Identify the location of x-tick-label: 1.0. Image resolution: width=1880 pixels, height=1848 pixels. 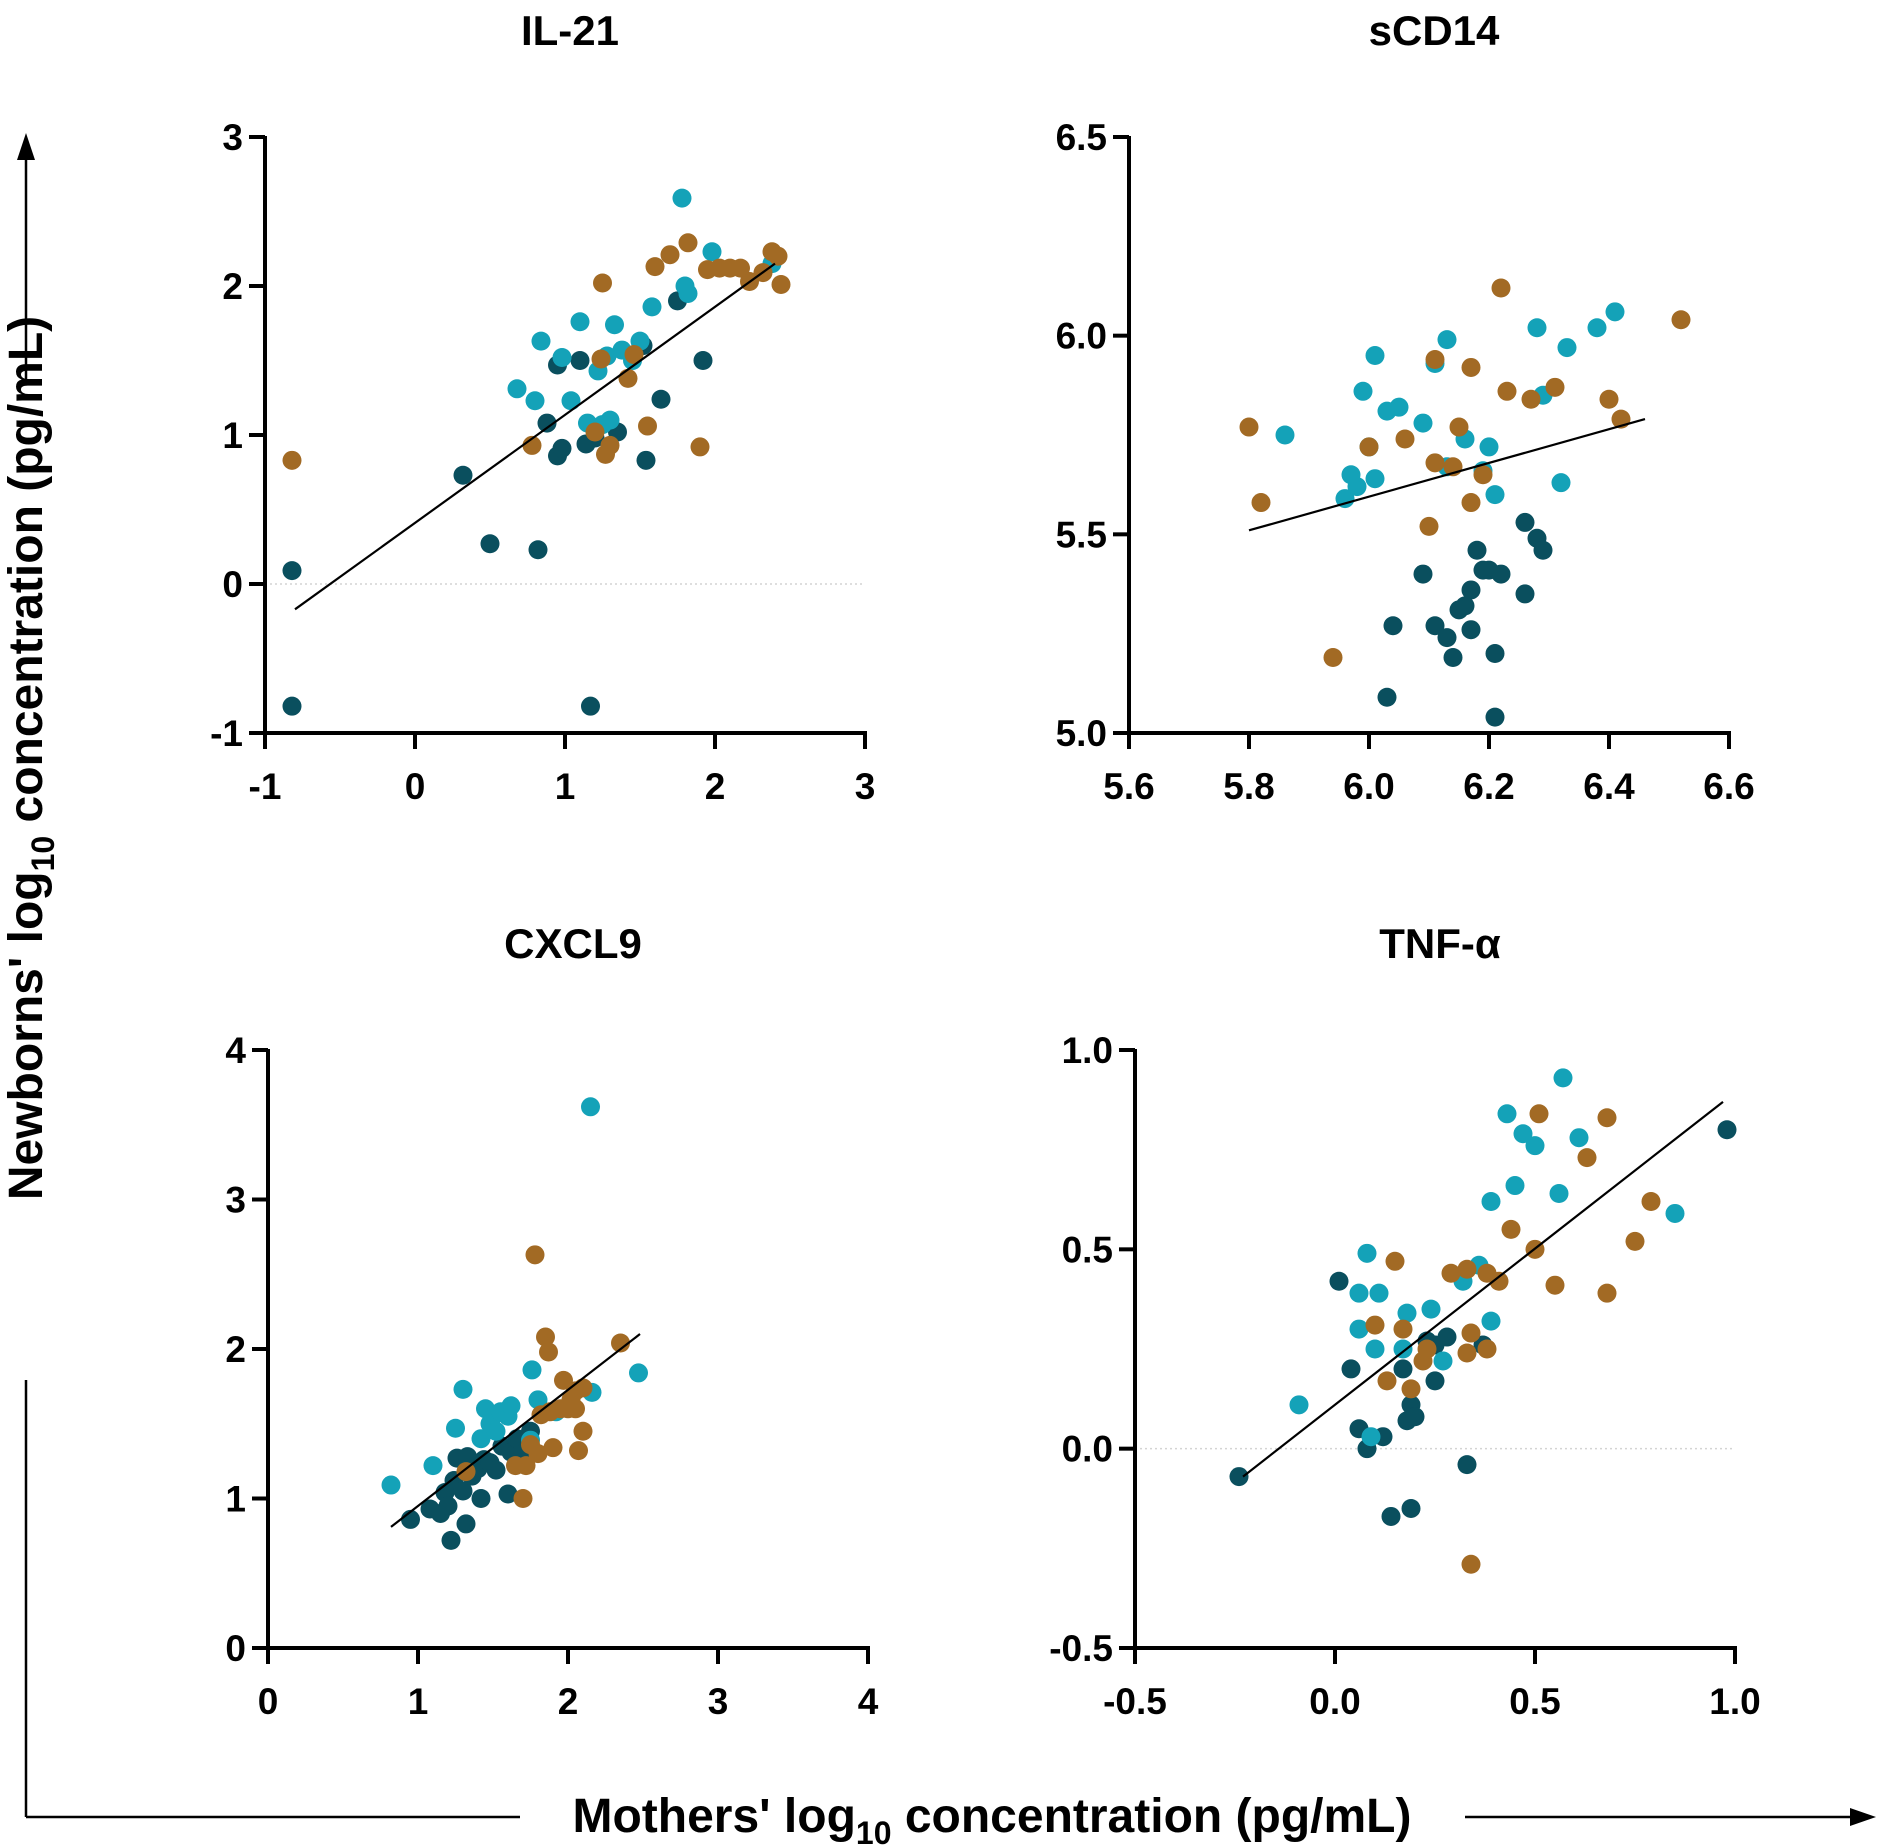
(1734, 1701).